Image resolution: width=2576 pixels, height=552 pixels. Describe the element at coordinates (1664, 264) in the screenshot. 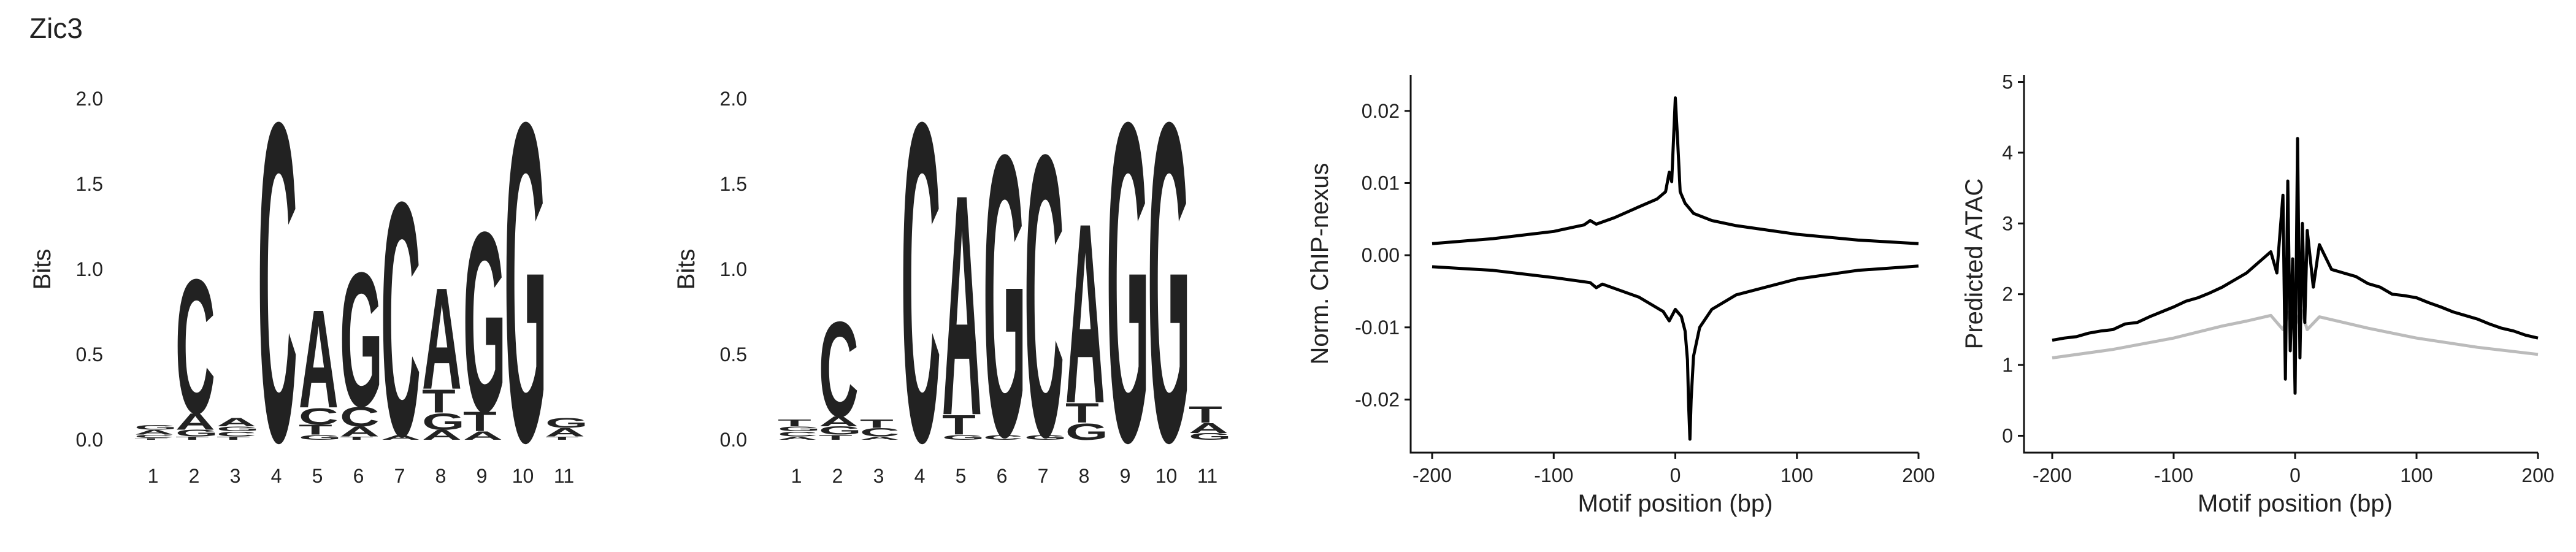

I see `panel-3-axes` at that location.